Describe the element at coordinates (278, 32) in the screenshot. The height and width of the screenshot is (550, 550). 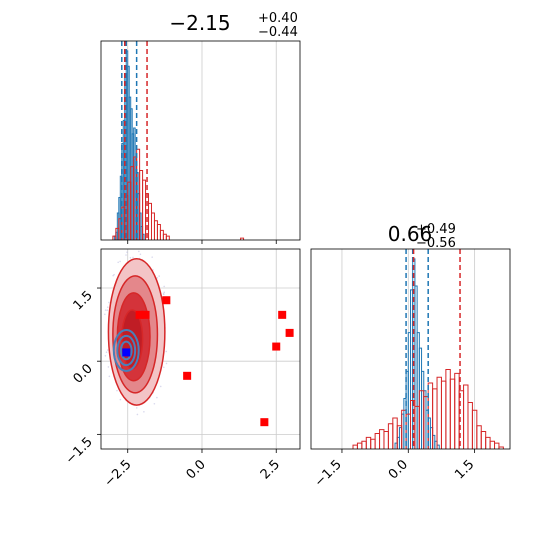
I see `marginal-x-title-minus: −0.44` at that location.